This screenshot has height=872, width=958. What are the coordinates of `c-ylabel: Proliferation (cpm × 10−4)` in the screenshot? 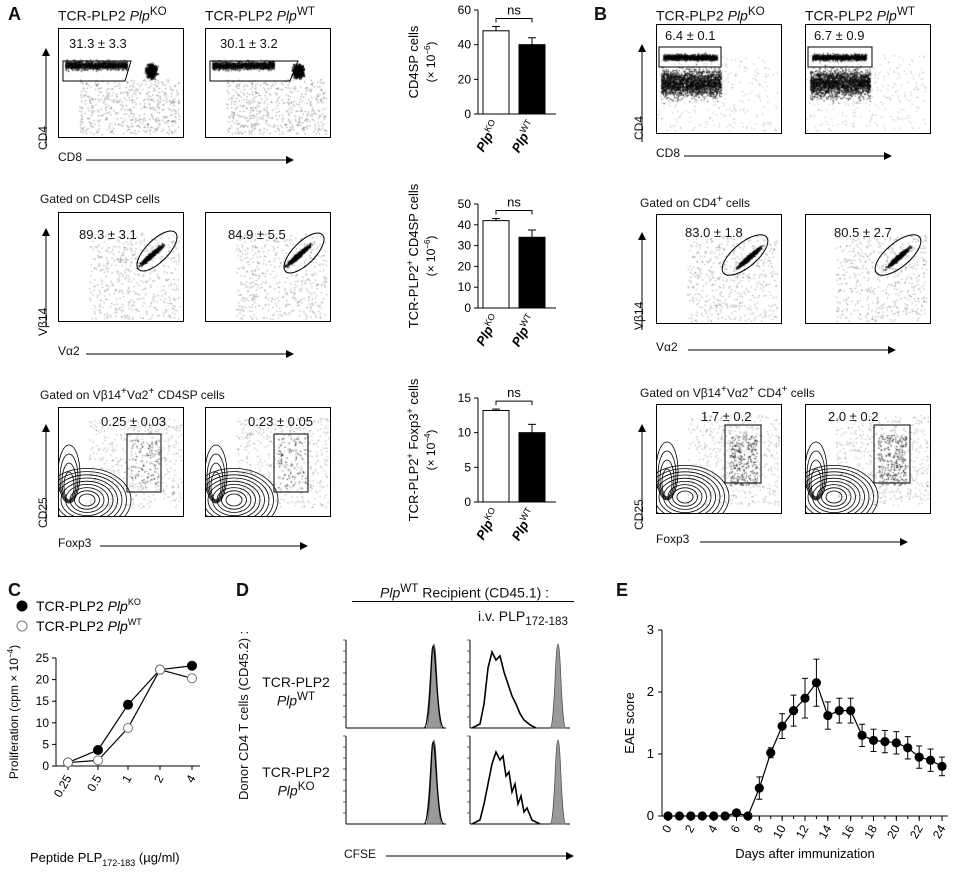 It's located at (13, 712).